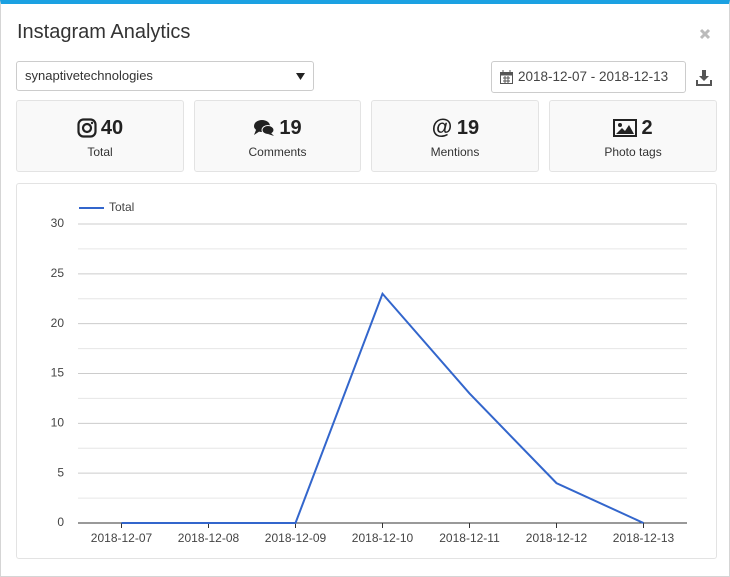  What do you see at coordinates (455, 152) in the screenshot?
I see `stat-label: Mentions` at bounding box center [455, 152].